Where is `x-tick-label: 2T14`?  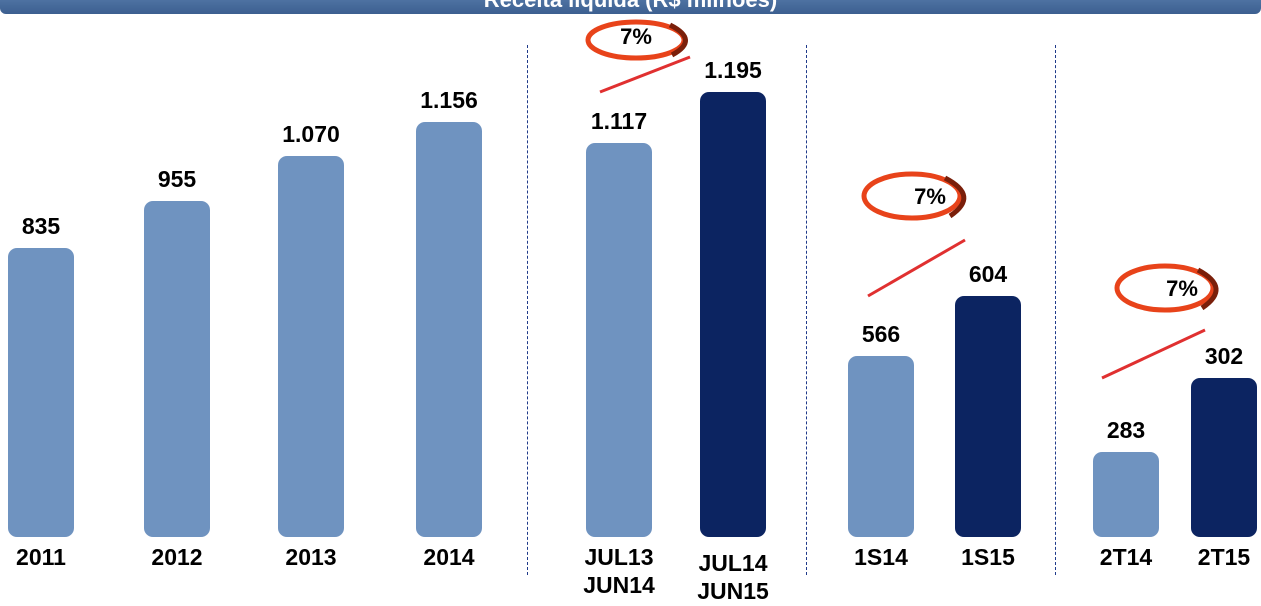 x-tick-label: 2T14 is located at coordinates (1126, 557).